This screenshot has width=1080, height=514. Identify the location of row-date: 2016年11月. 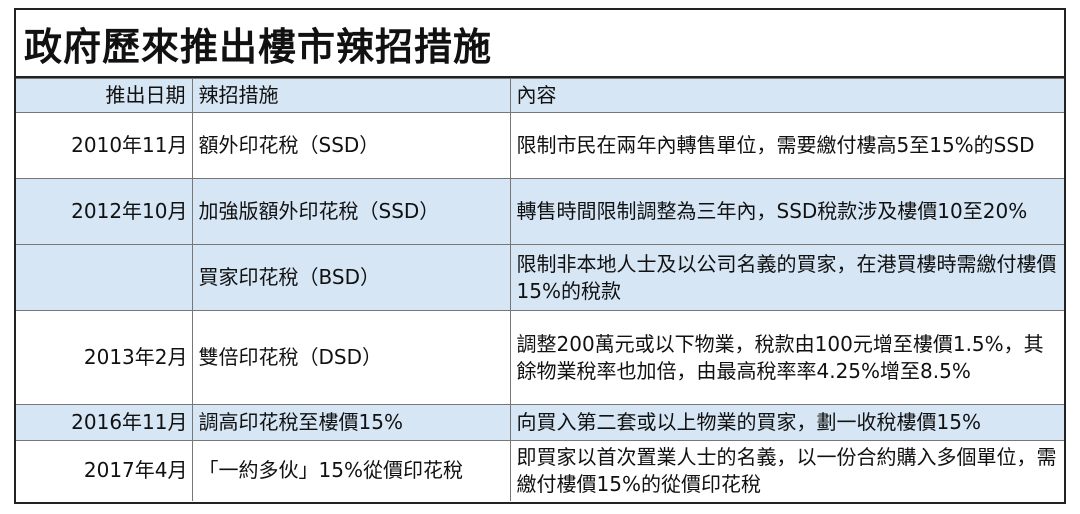
(104, 422).